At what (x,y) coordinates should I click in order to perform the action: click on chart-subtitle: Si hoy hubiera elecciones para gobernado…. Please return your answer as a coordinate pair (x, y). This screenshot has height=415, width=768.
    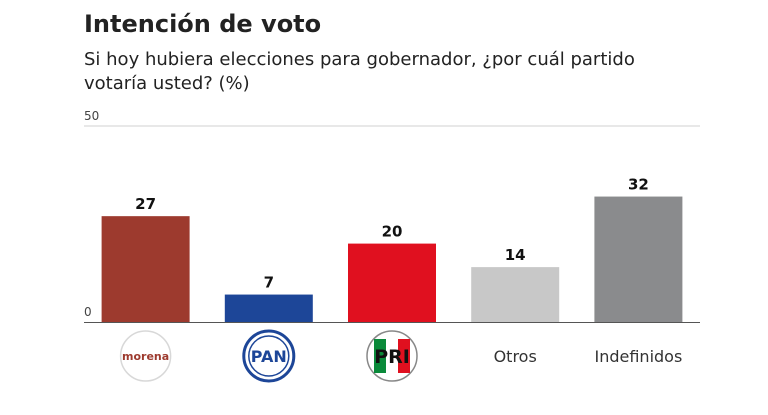
    Looking at the image, I should click on (359, 71).